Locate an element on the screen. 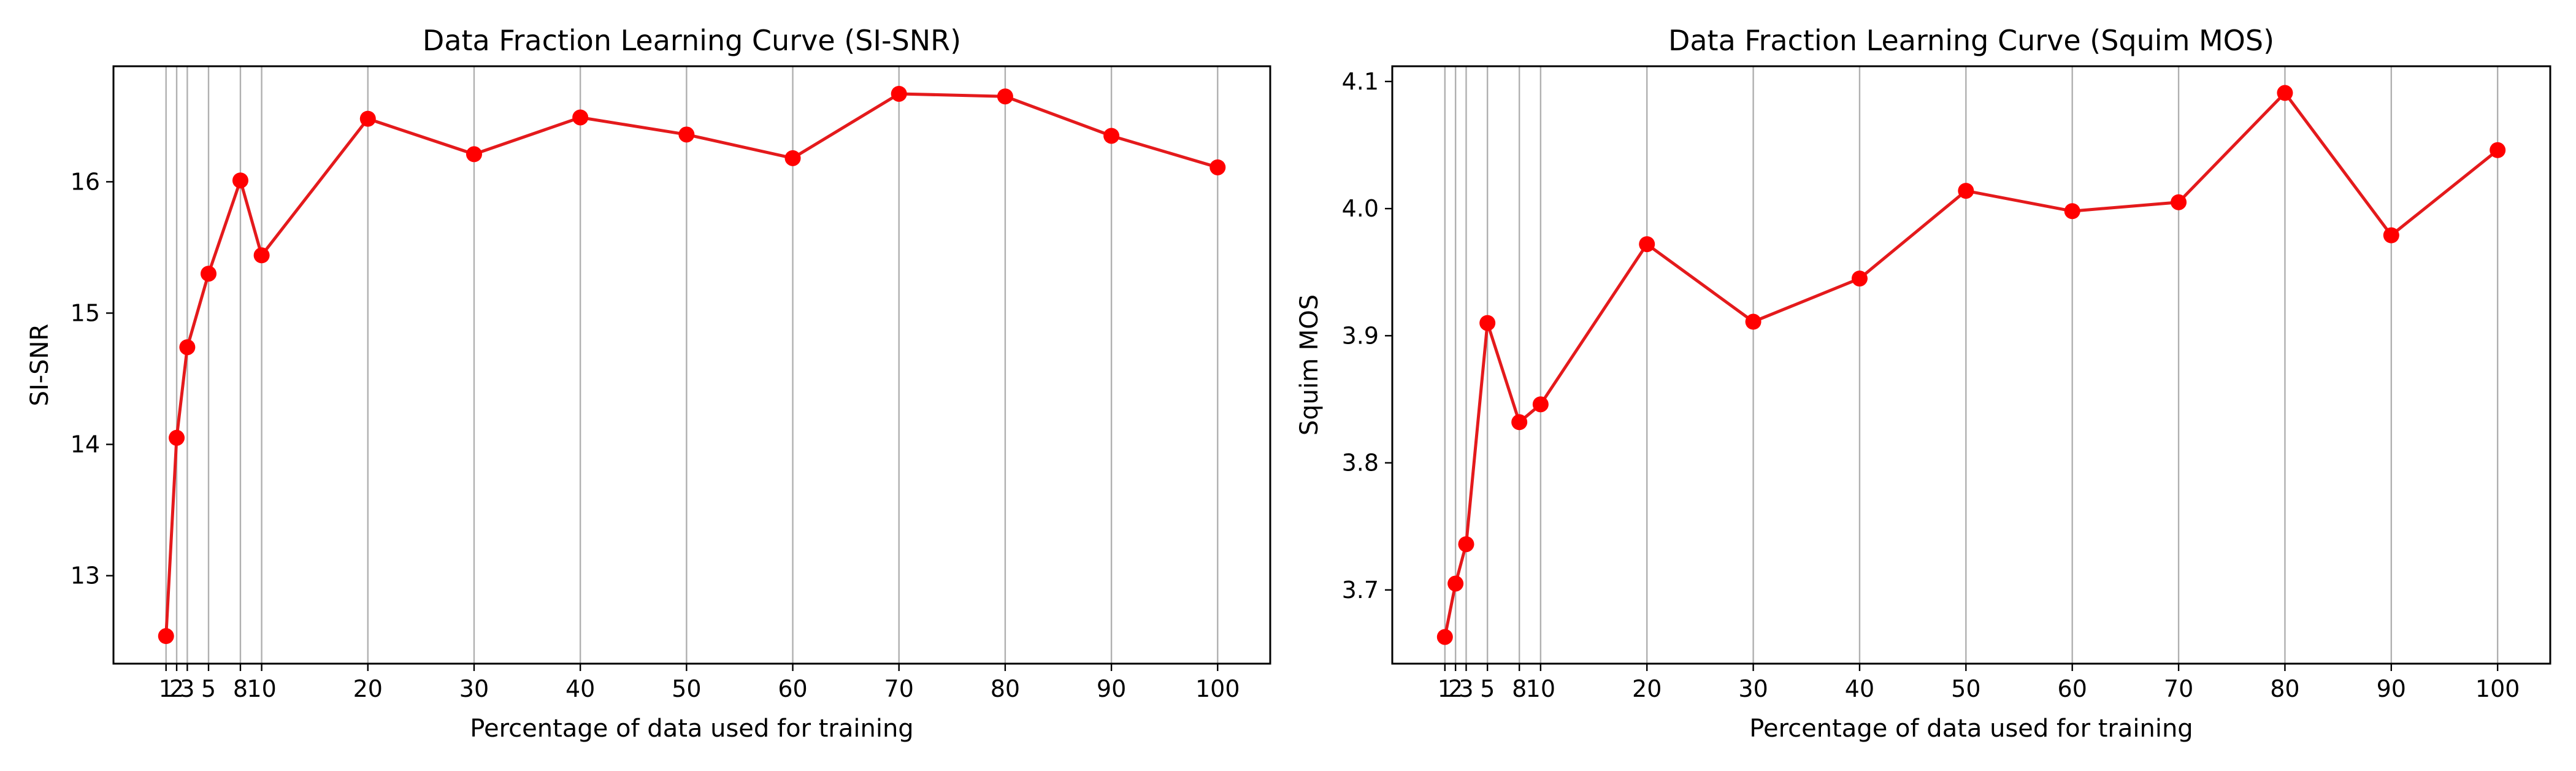  chart-title: Data Fraction Learning Curve (SI-SNR) is located at coordinates (692, 40).